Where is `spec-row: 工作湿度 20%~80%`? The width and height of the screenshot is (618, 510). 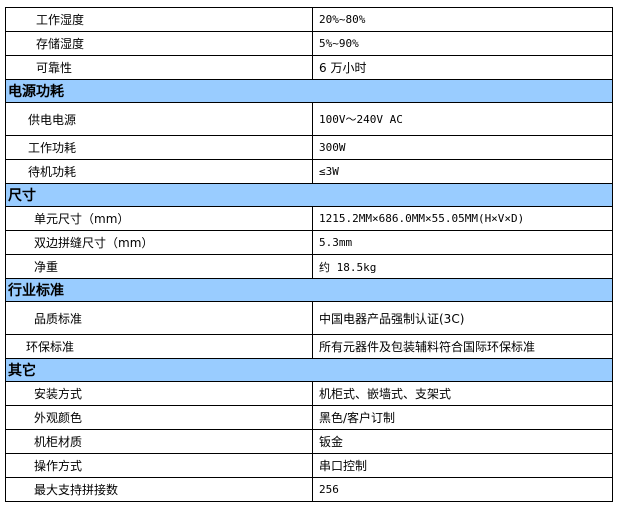
spec-row: 工作湿度 20%~80% is located at coordinates (309, 19).